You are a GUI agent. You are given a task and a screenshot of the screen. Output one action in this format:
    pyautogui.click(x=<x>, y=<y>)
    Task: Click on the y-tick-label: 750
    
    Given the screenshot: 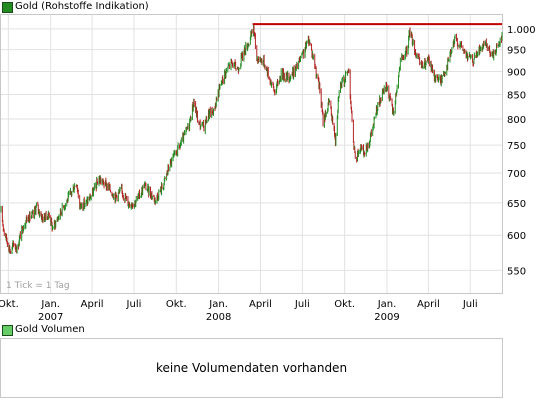 What is the action you would take?
    pyautogui.click(x=516, y=146)
    